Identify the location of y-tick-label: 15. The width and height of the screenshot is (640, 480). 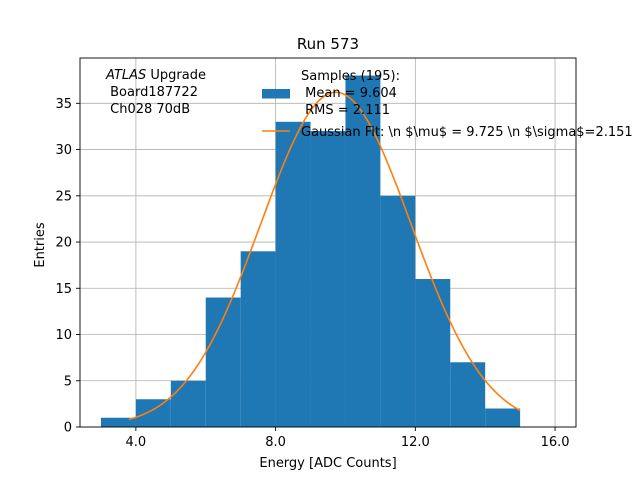
(63, 289).